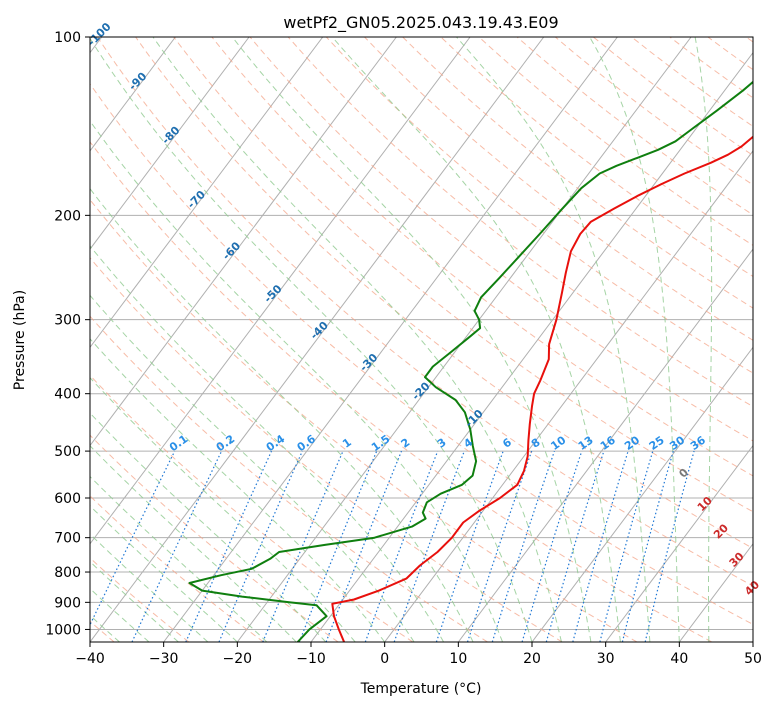  What do you see at coordinates (90, 659) in the screenshot?
I see `x-tick-label: −40` at bounding box center [90, 659].